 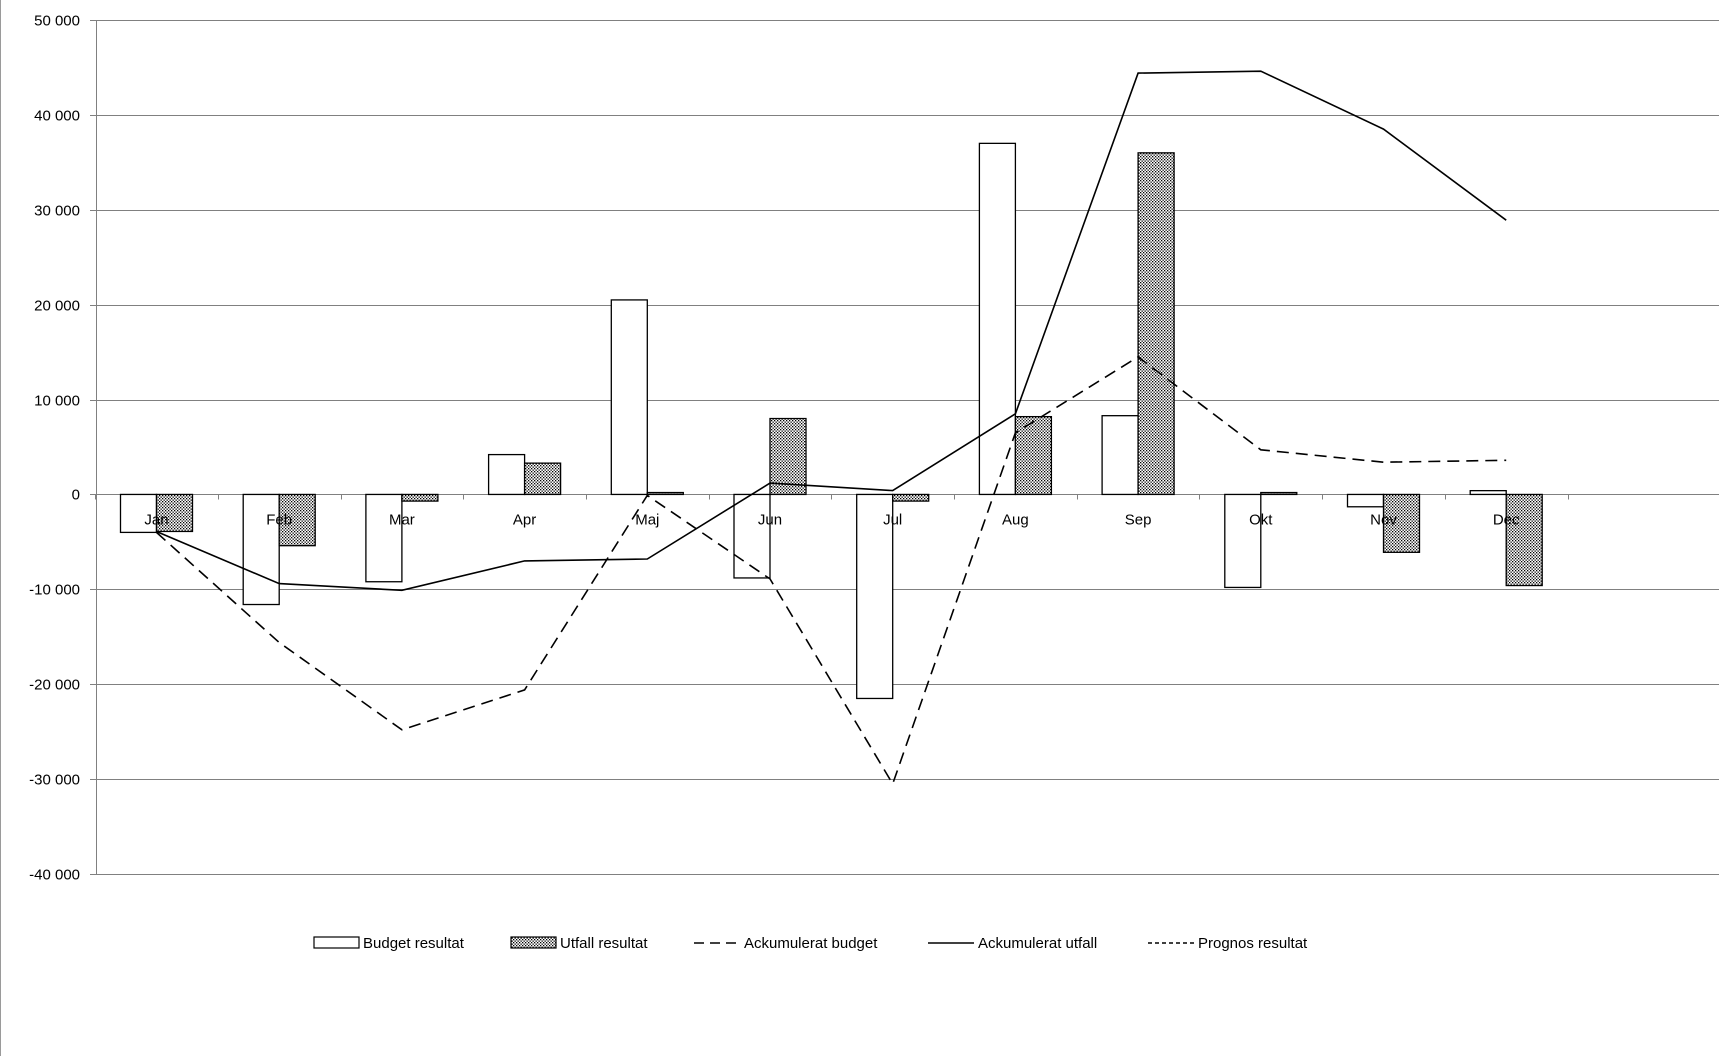 What do you see at coordinates (156, 519) in the screenshot?
I see `x-tick-label: Jan` at bounding box center [156, 519].